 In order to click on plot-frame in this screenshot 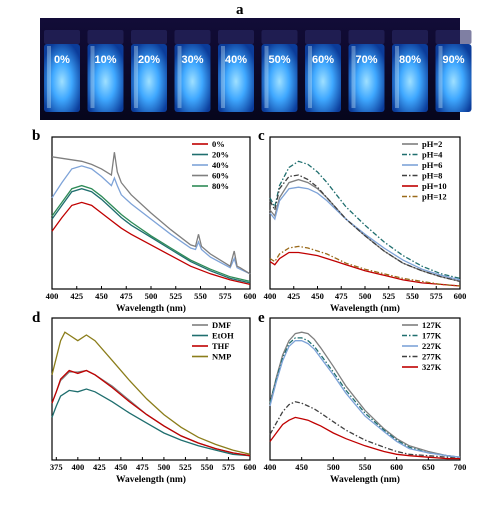, I will do `click(151, 389)`.